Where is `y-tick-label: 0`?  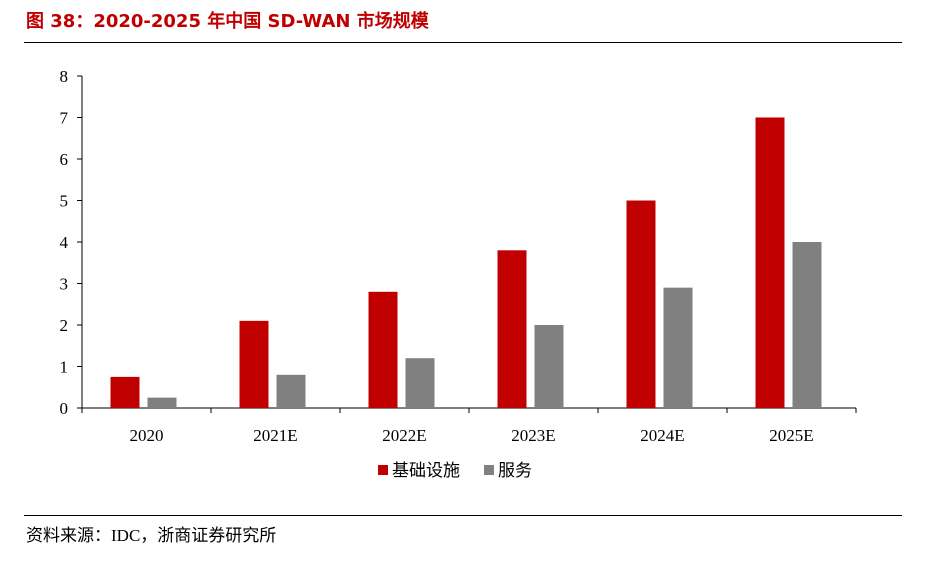
y-tick-label: 0 is located at coordinates (64, 408).